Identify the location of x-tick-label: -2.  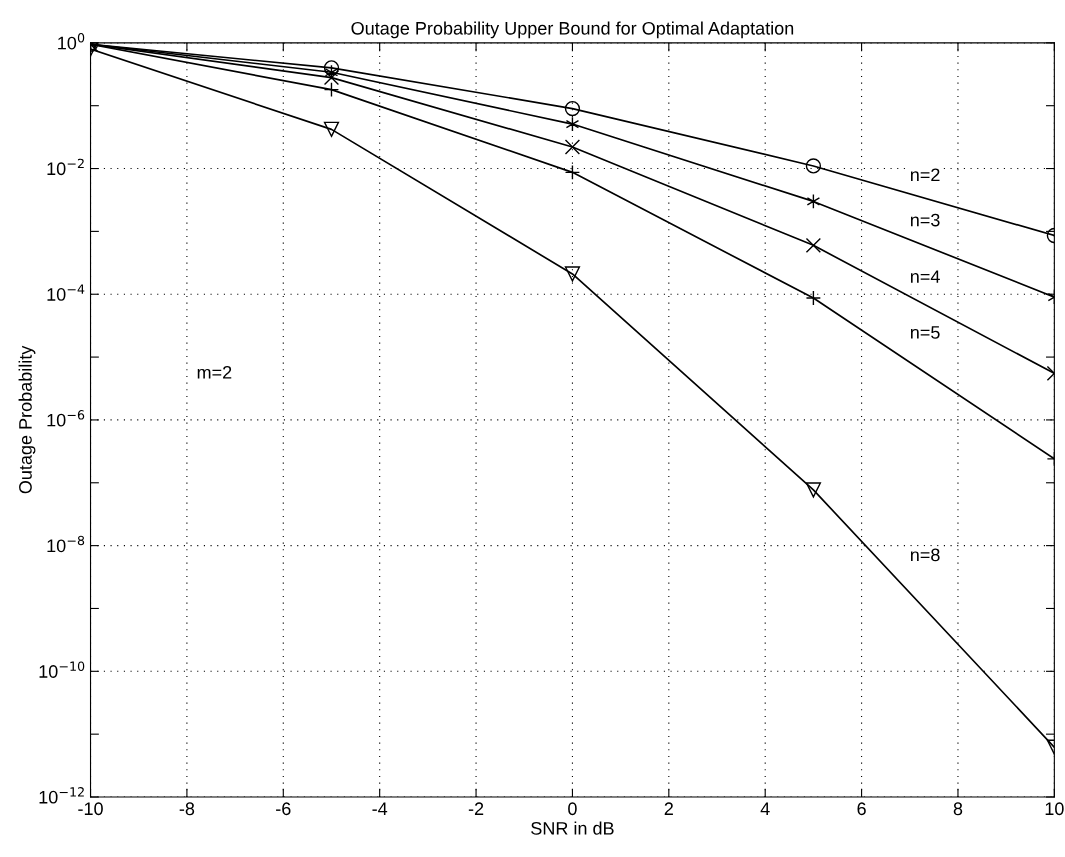
(476, 808).